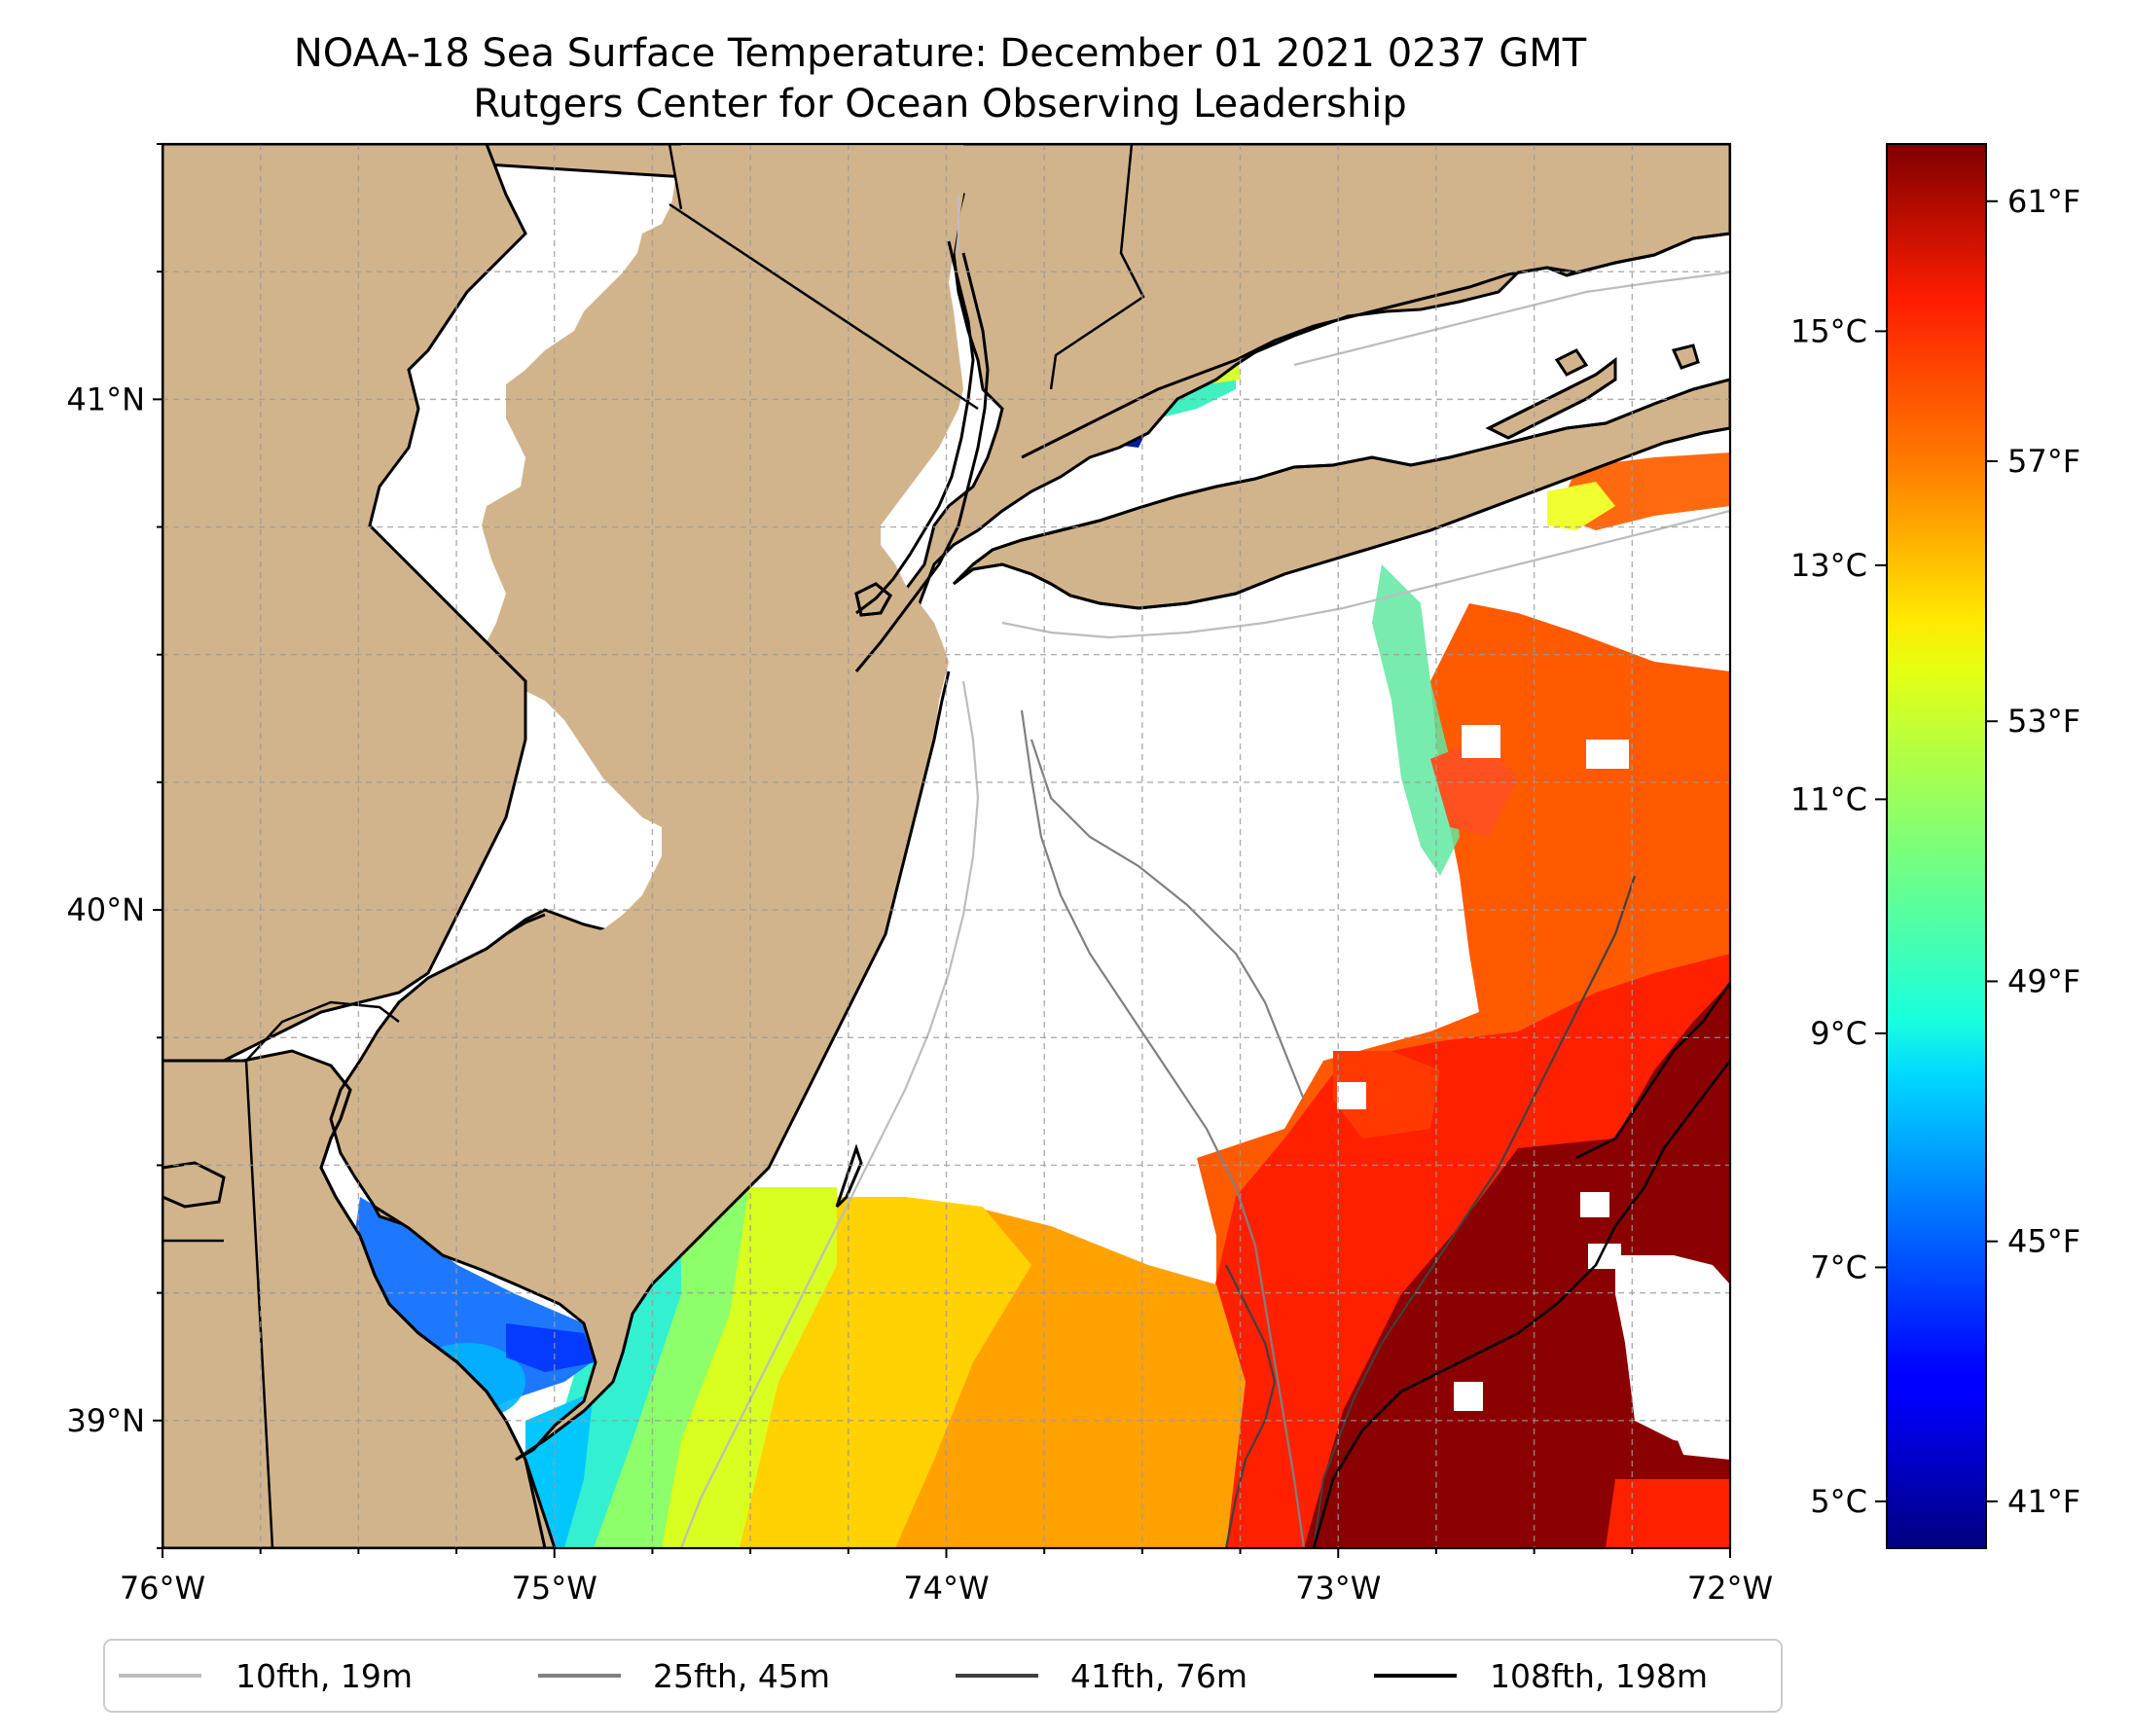  Describe the element at coordinates (1512, 319) in the screenshot. I see `isobath-10fth-ct` at that location.